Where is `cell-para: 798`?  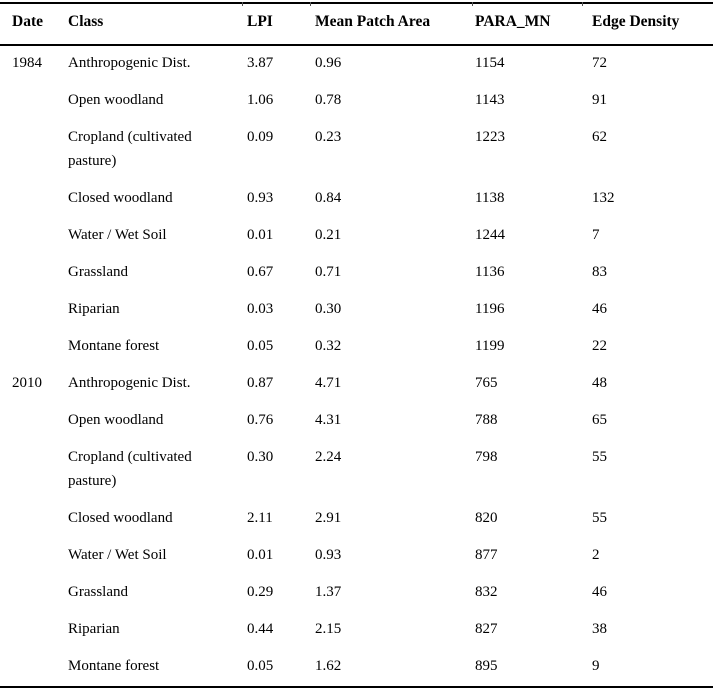
cell-para: 798 is located at coordinates (486, 457).